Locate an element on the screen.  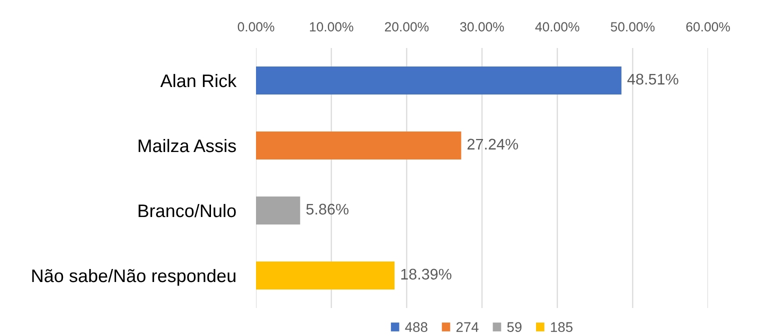
x-tick-label: 60.00% is located at coordinates (708, 27).